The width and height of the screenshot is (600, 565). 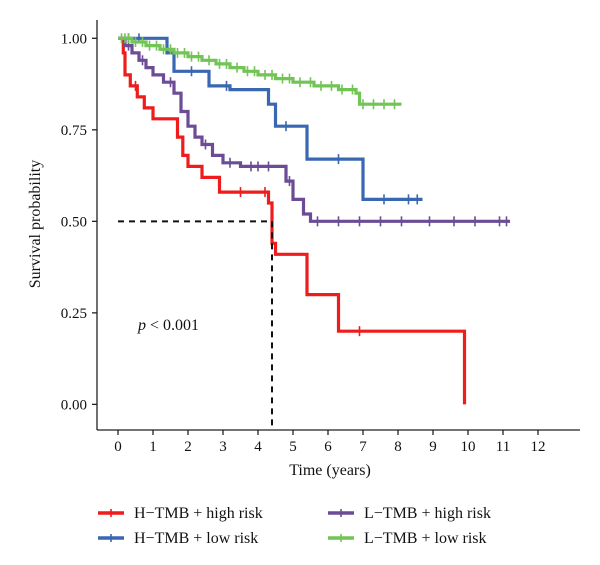 I want to click on p-value-text: < 0.001, so click(x=172, y=325).